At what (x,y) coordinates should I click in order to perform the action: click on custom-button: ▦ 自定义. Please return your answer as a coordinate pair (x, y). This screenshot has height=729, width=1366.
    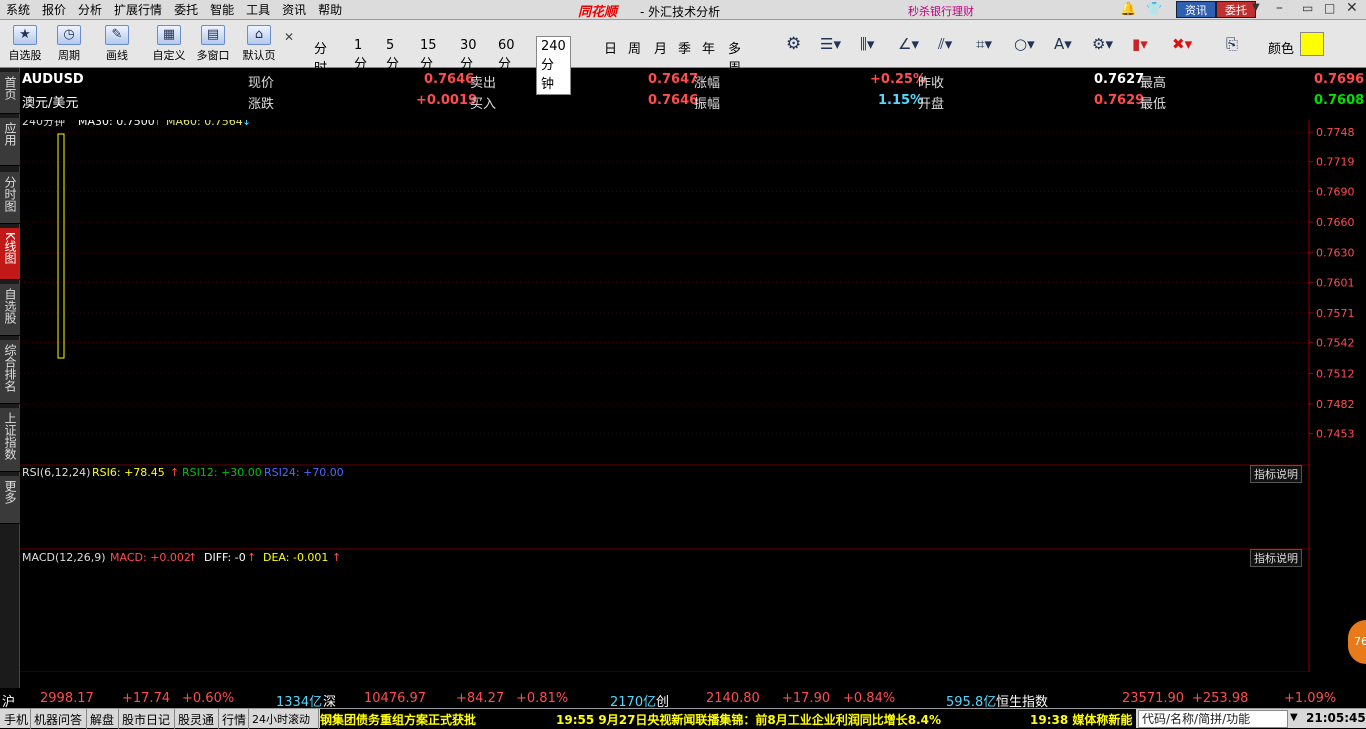
    Looking at the image, I should click on (169, 44).